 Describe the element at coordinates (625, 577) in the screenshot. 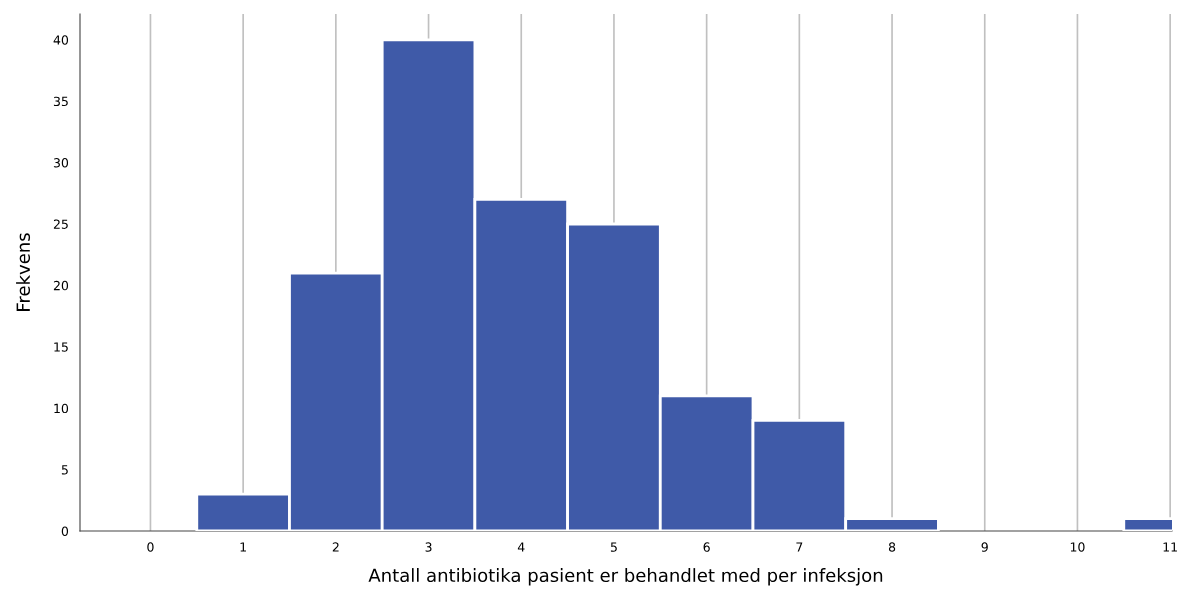

I see `x-axis-title: Antall antibiotika pasient er behandlet med per infeksjon` at that location.